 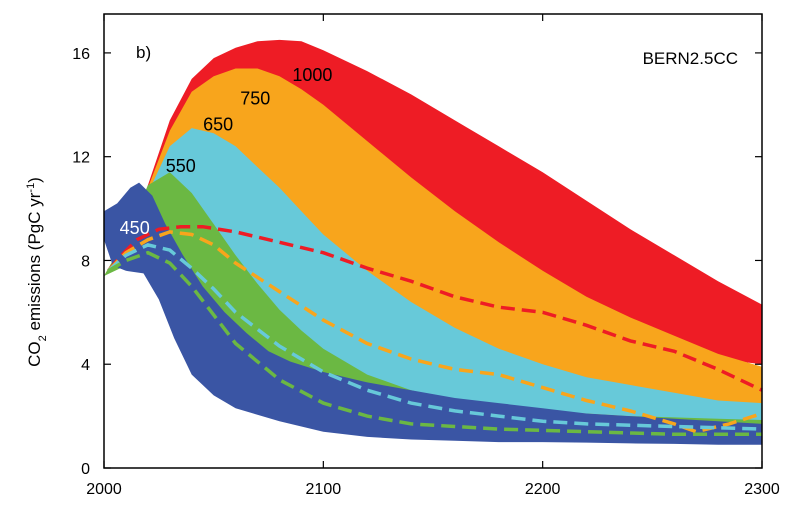 What do you see at coordinates (218, 124) in the screenshot?
I see `band-label-650: 650` at bounding box center [218, 124].